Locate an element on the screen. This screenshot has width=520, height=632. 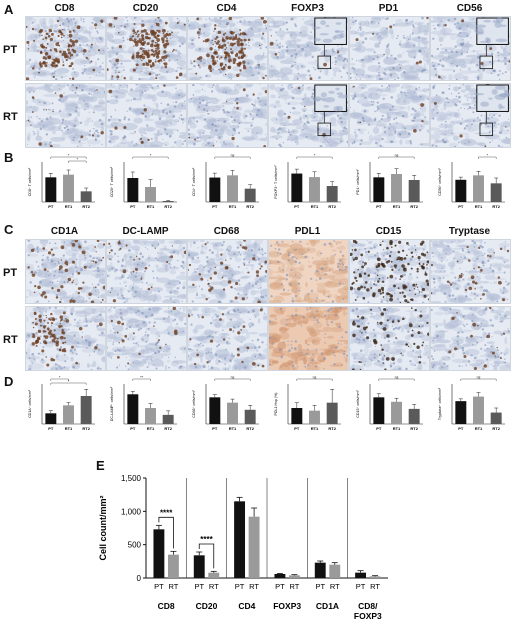
row-label: RT is located at coordinates (10, 116).